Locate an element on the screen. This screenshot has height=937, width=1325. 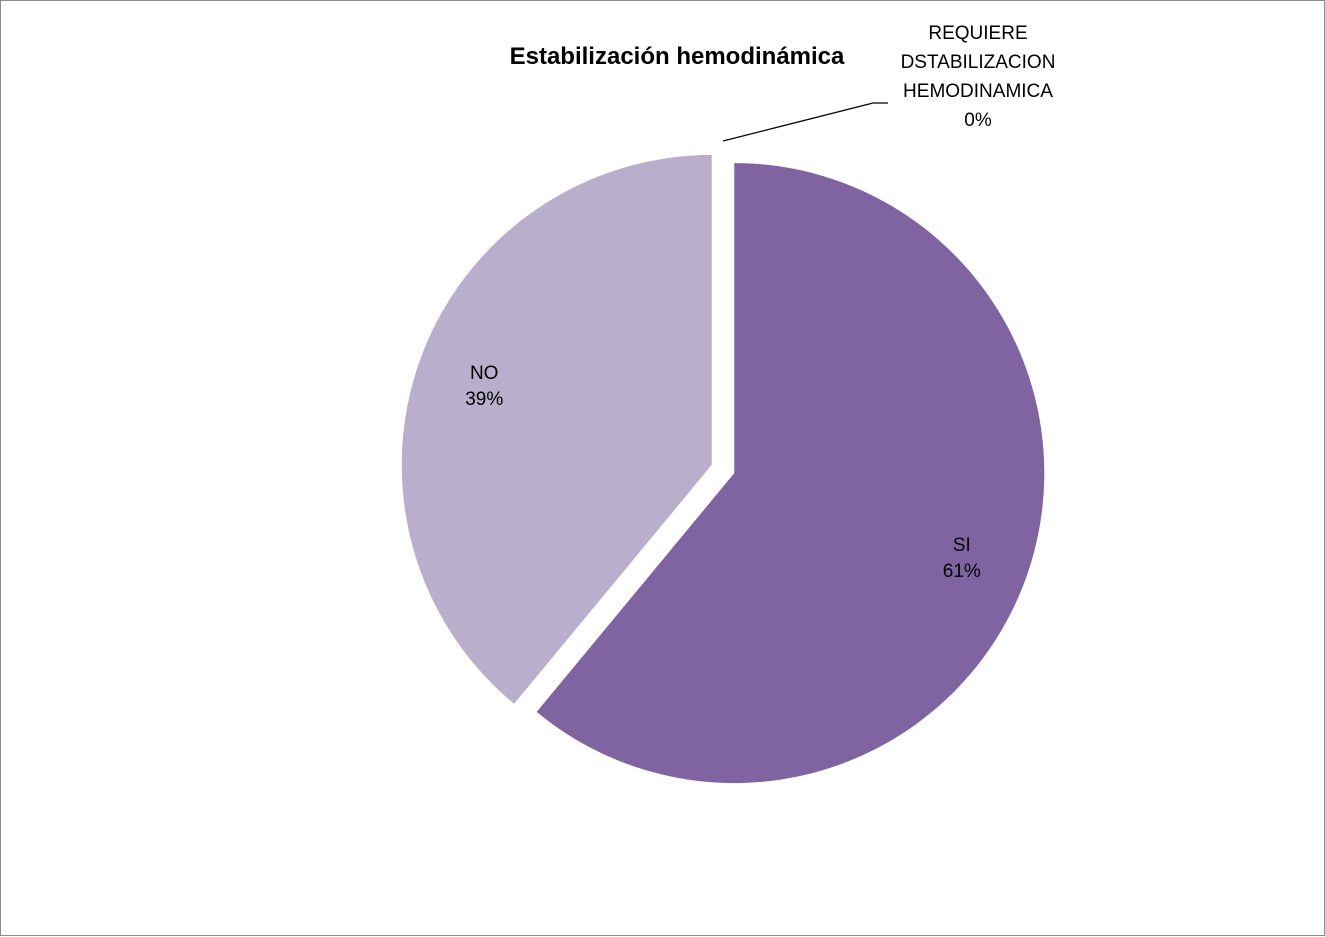
pie-slice-no is located at coordinates (556, 429).